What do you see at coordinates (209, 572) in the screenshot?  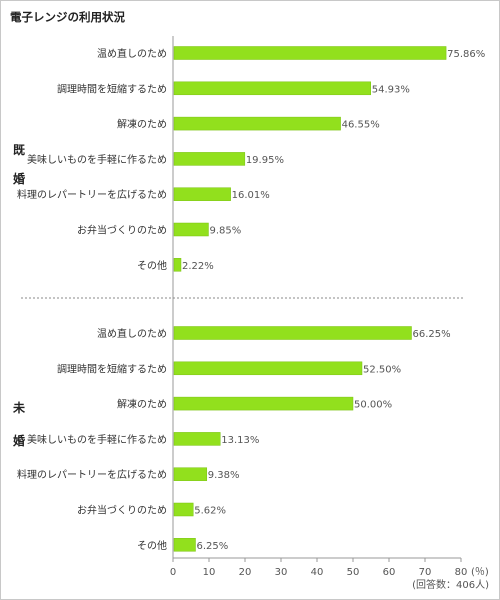 I see `x-tick-label: 10` at bounding box center [209, 572].